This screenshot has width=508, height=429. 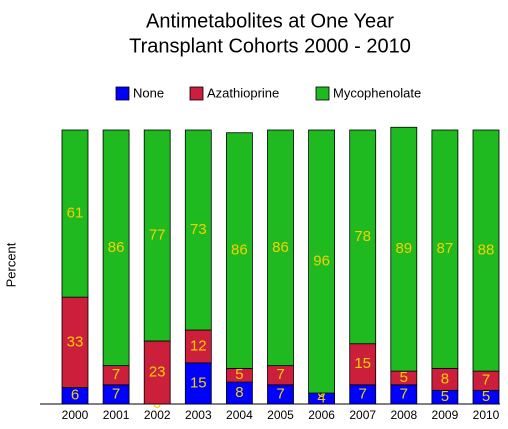 I want to click on data-label: 96, so click(x=321, y=260).